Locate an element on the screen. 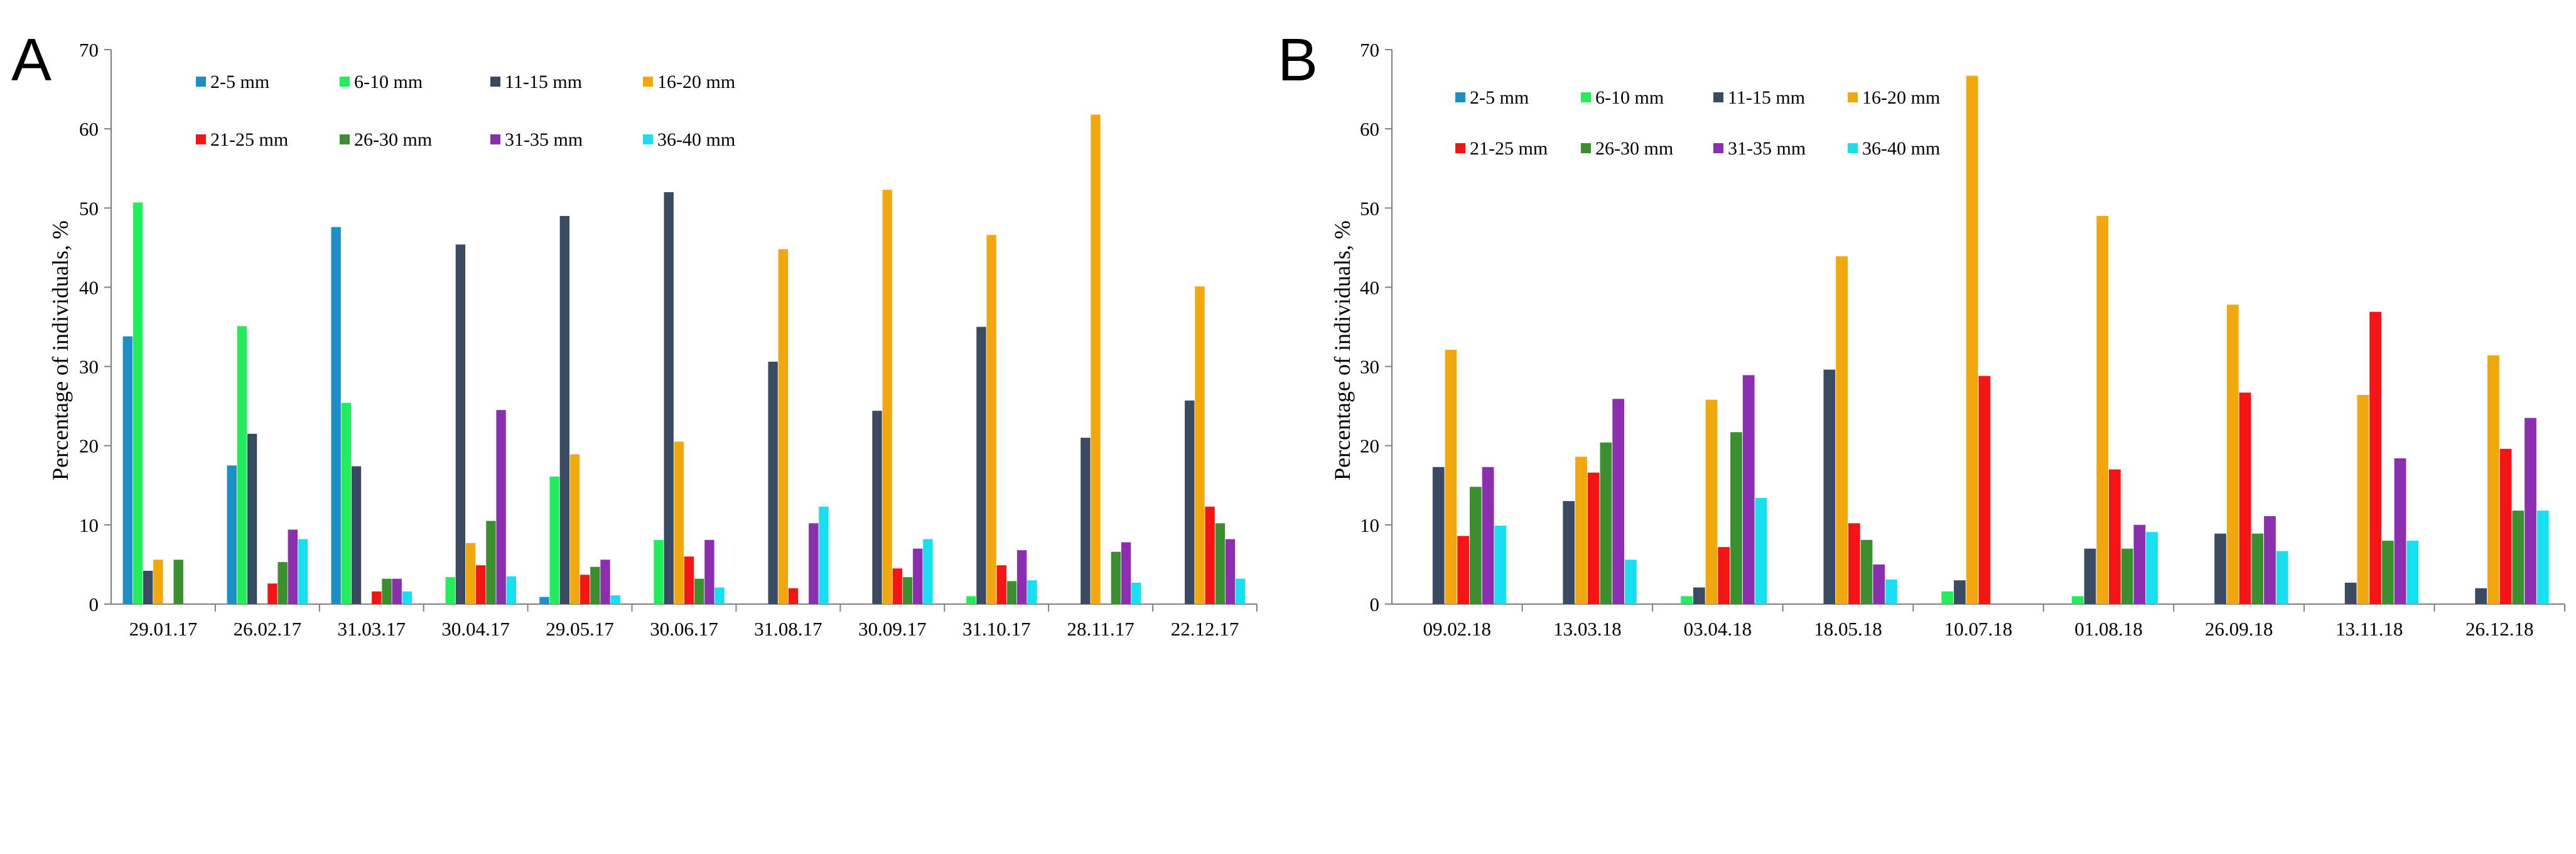 This screenshot has width=2576, height=854. x-tick-label: 28.11.17 is located at coordinates (1100, 629).